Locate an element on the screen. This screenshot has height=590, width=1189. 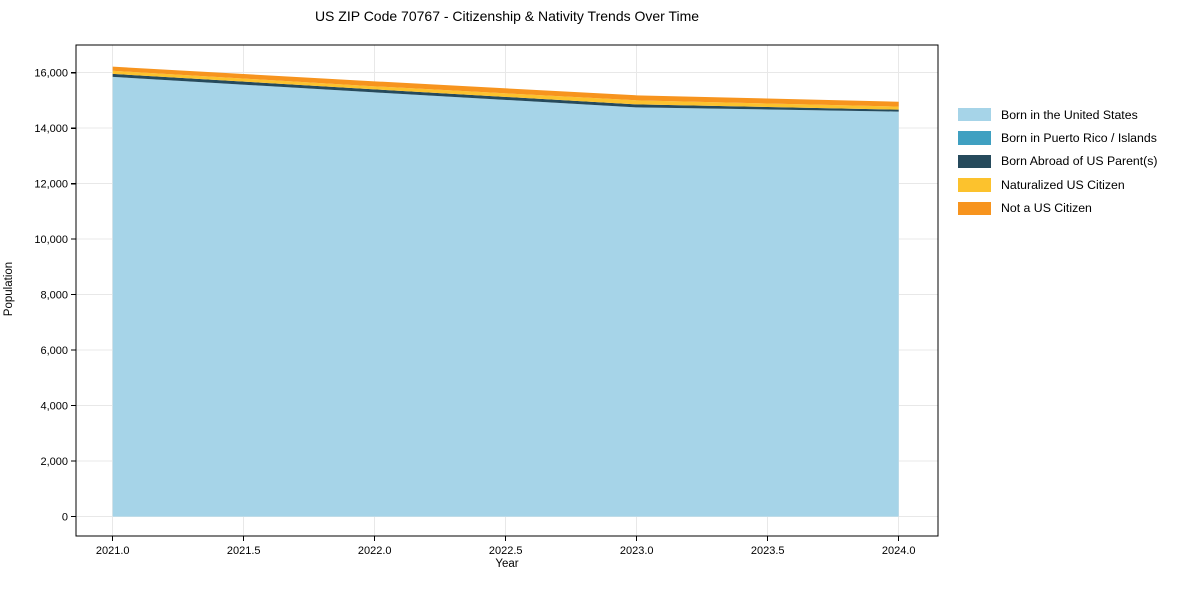
x-tick-label: 2021.5 is located at coordinates (244, 551).